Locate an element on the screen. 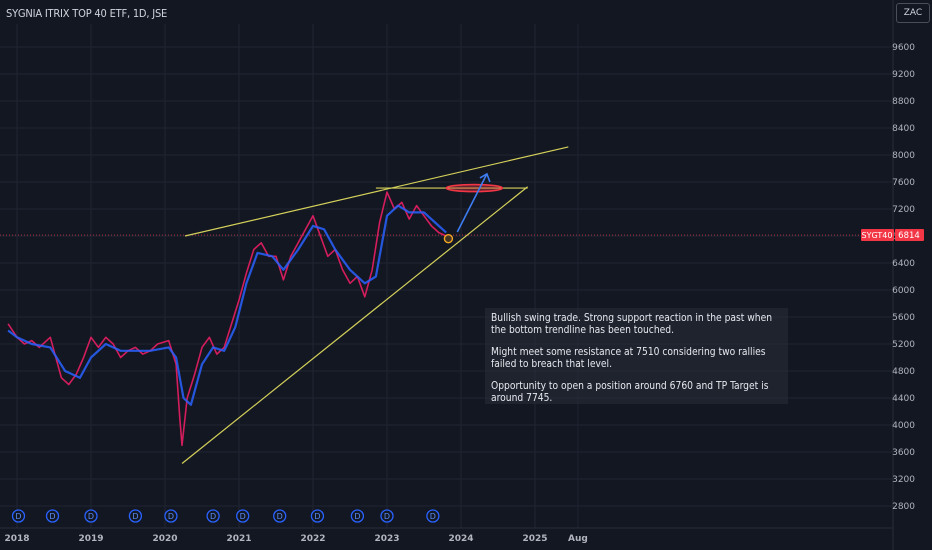 The height and width of the screenshot is (550, 932). price-badge-label: 6814 is located at coordinates (909, 236).